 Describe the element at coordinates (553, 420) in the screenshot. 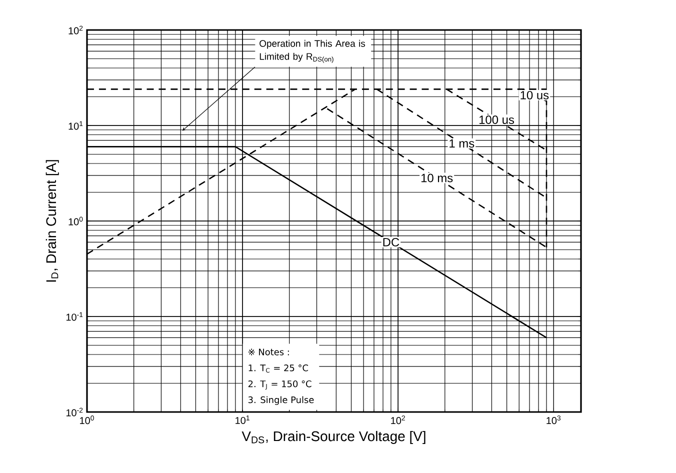

I see `x-tick-label: 10$^{3}$` at that location.